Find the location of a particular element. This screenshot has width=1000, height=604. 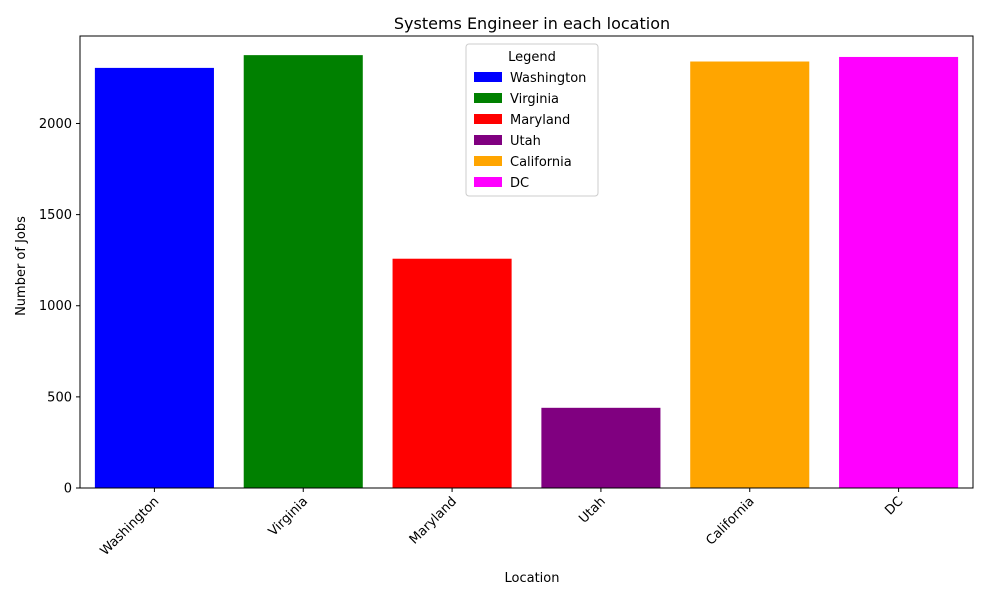

chart-title: Systems Engineer in each location is located at coordinates (532, 23).